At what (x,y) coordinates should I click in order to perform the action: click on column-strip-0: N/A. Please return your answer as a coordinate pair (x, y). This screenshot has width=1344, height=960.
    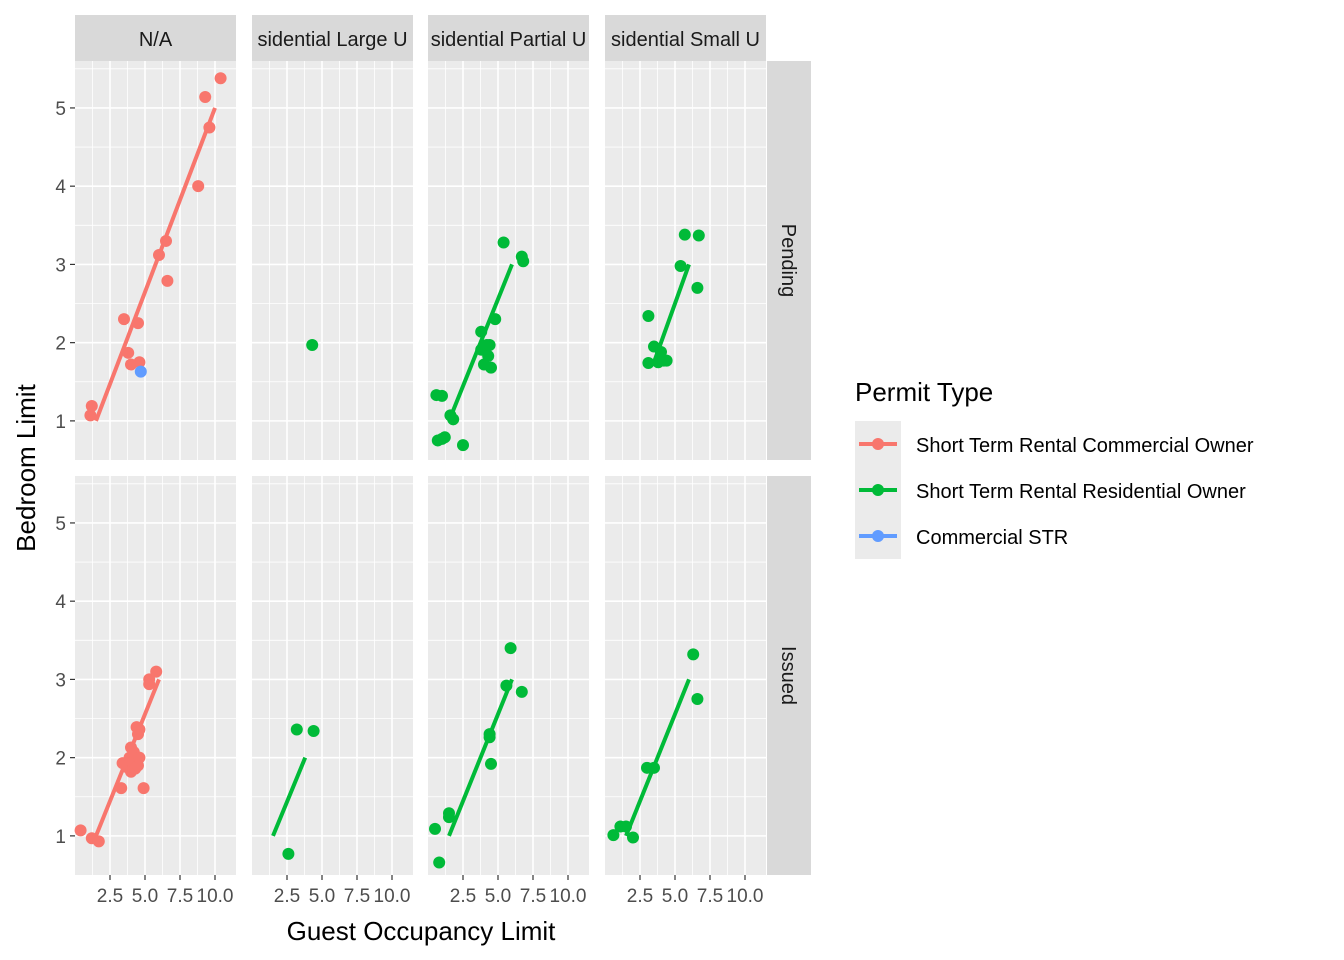
    Looking at the image, I should click on (155, 38).